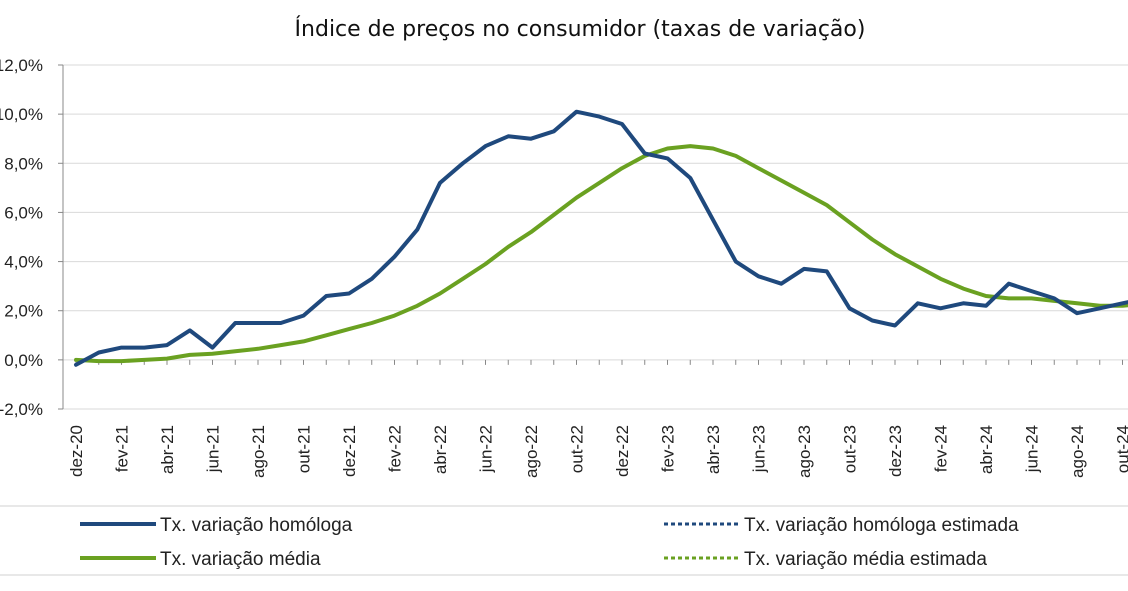 This screenshot has height=591, width=1128. Describe the element at coordinates (986, 449) in the screenshot. I see `x-tick-label: abr-24` at that location.